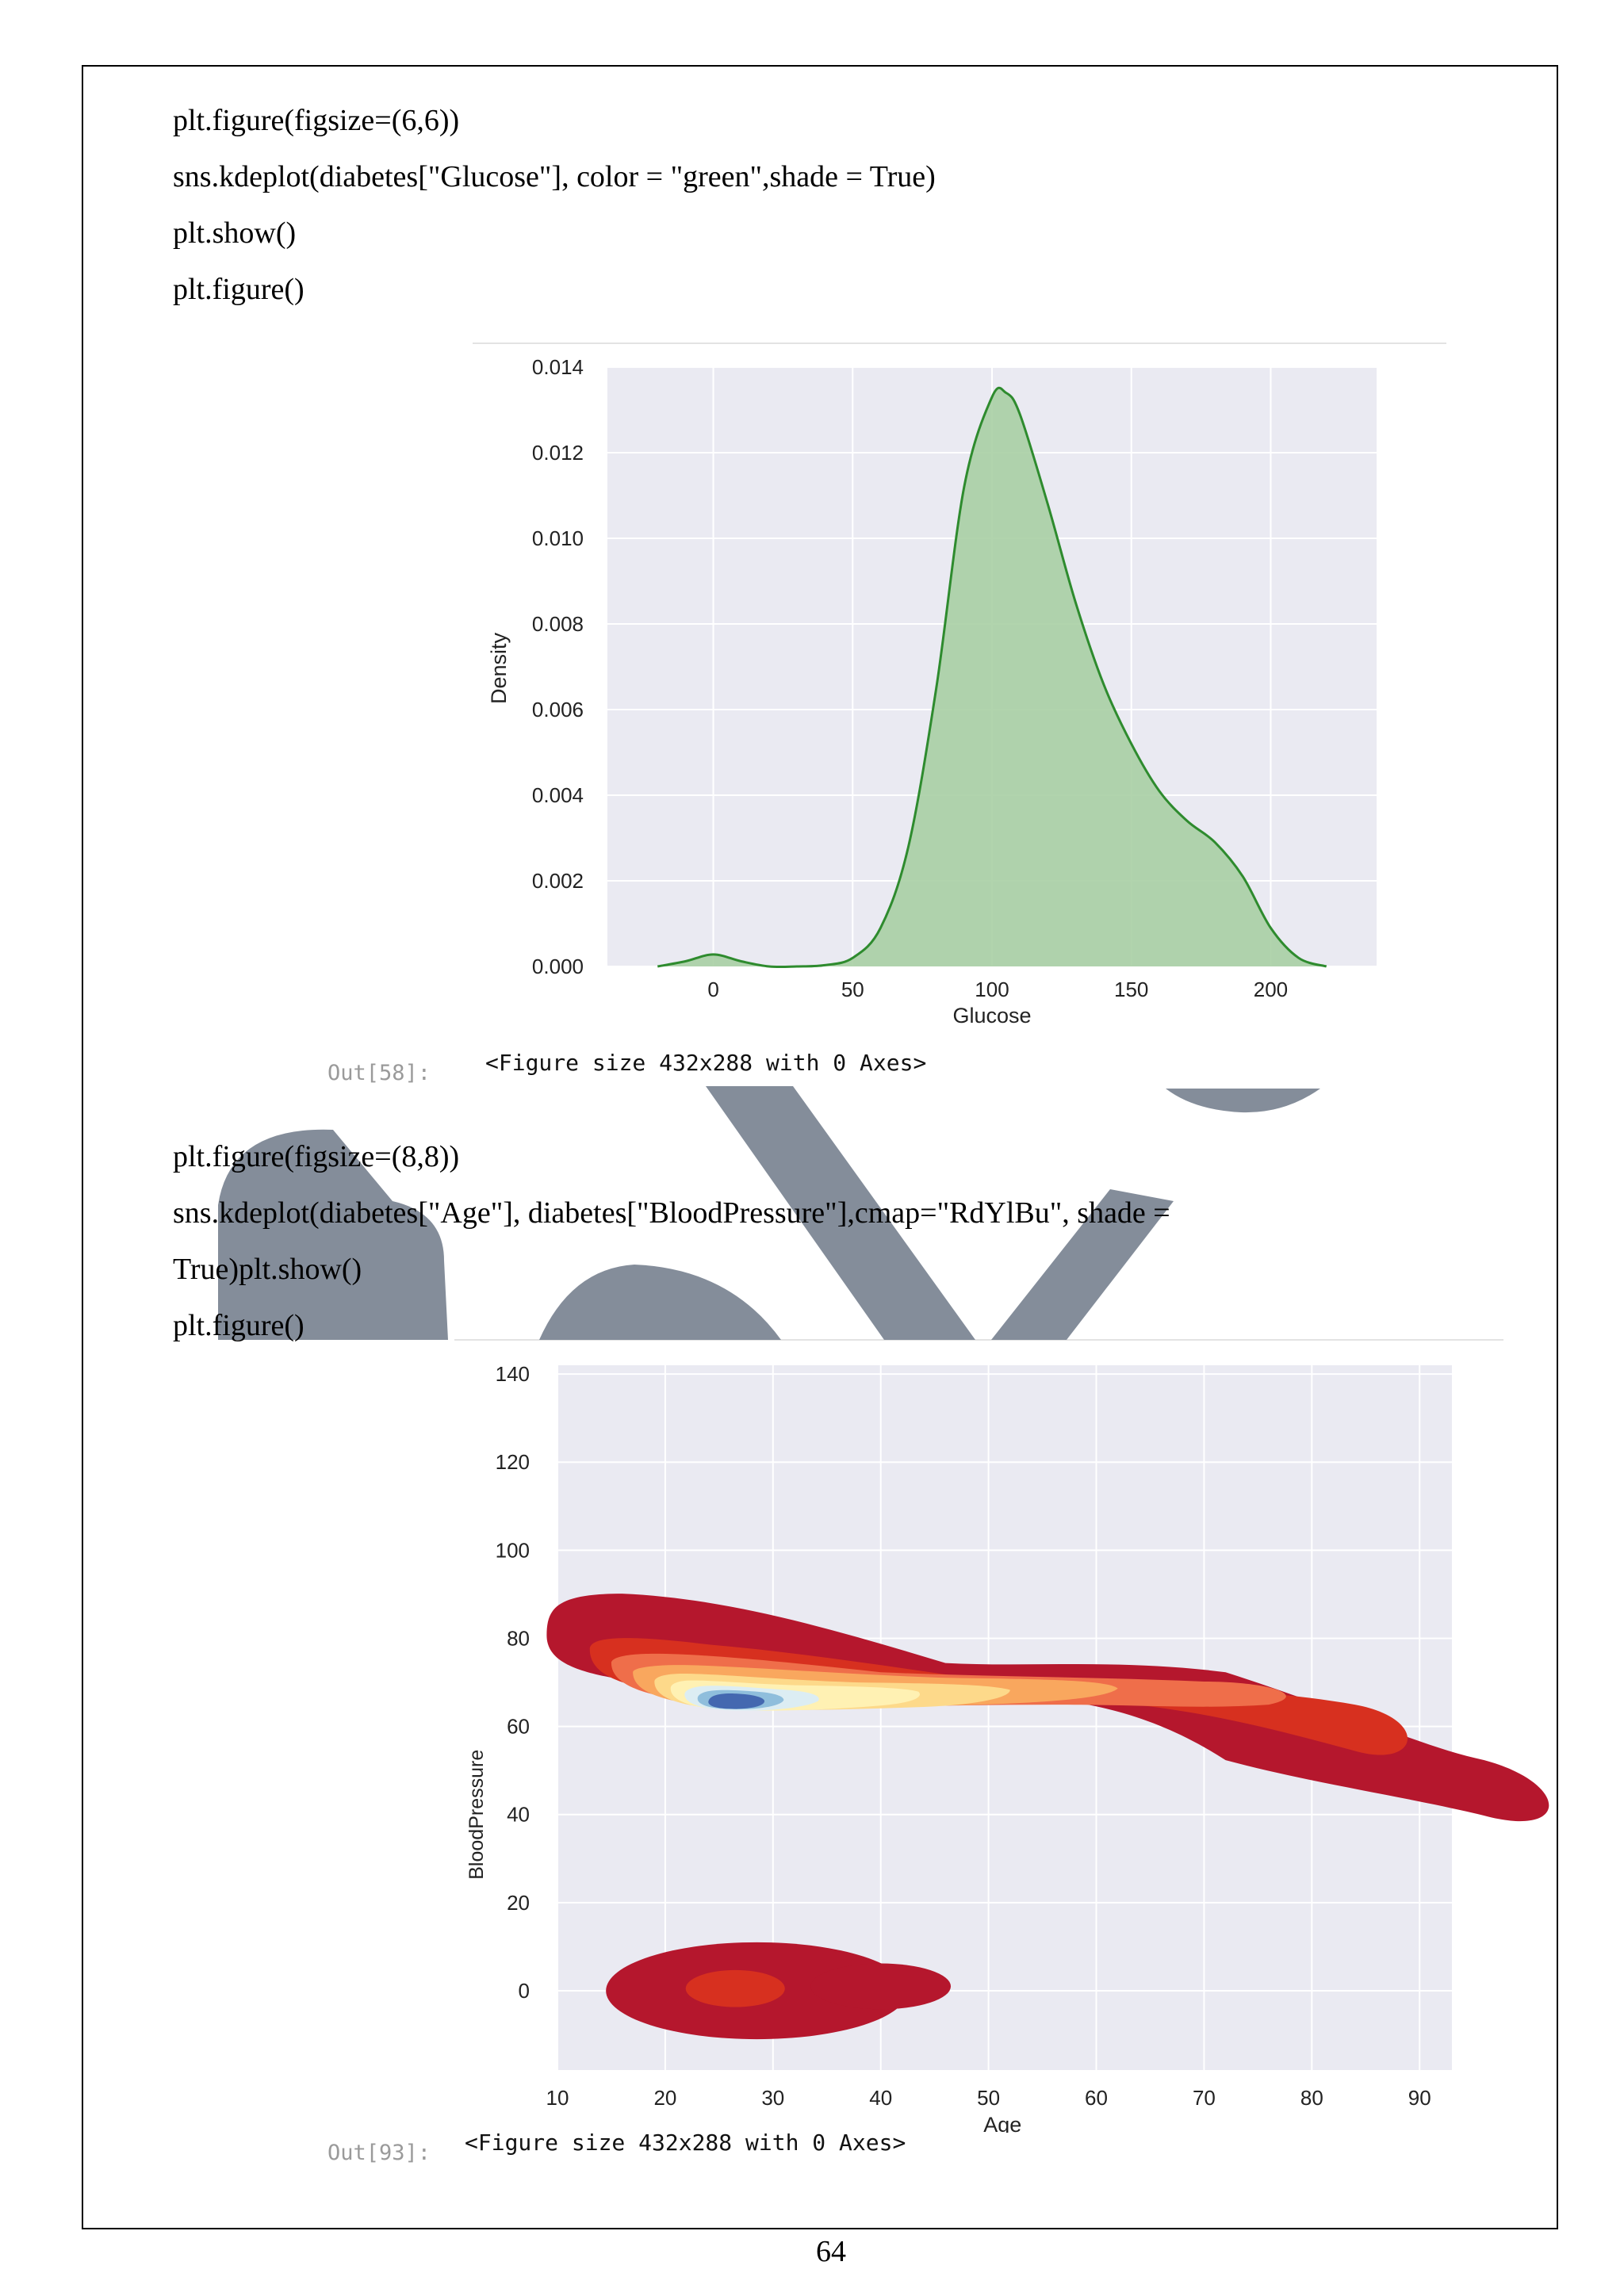  What do you see at coordinates (513, 1374) in the screenshot?
I see `y-tick-label: 140` at bounding box center [513, 1374].